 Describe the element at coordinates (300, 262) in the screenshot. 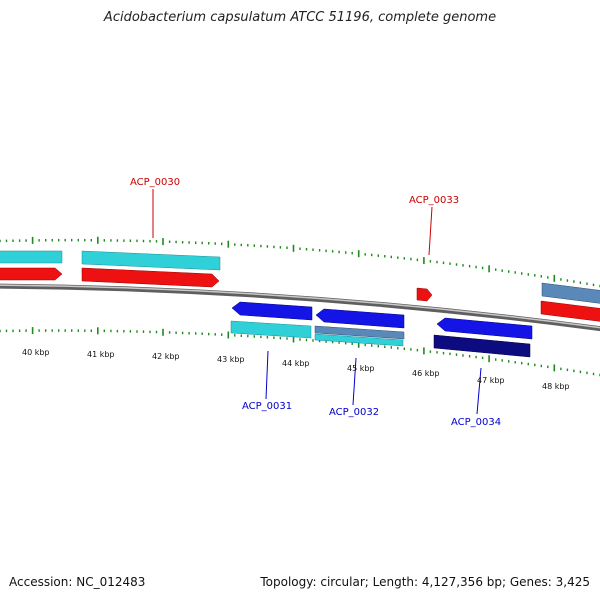

I see `outer-tick-row` at that location.